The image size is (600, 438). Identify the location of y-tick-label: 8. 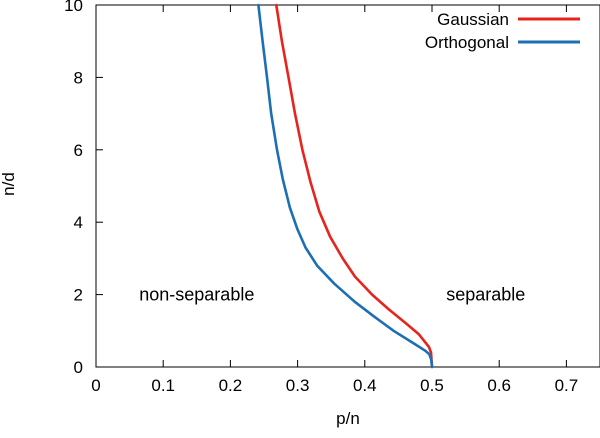
(78, 77).